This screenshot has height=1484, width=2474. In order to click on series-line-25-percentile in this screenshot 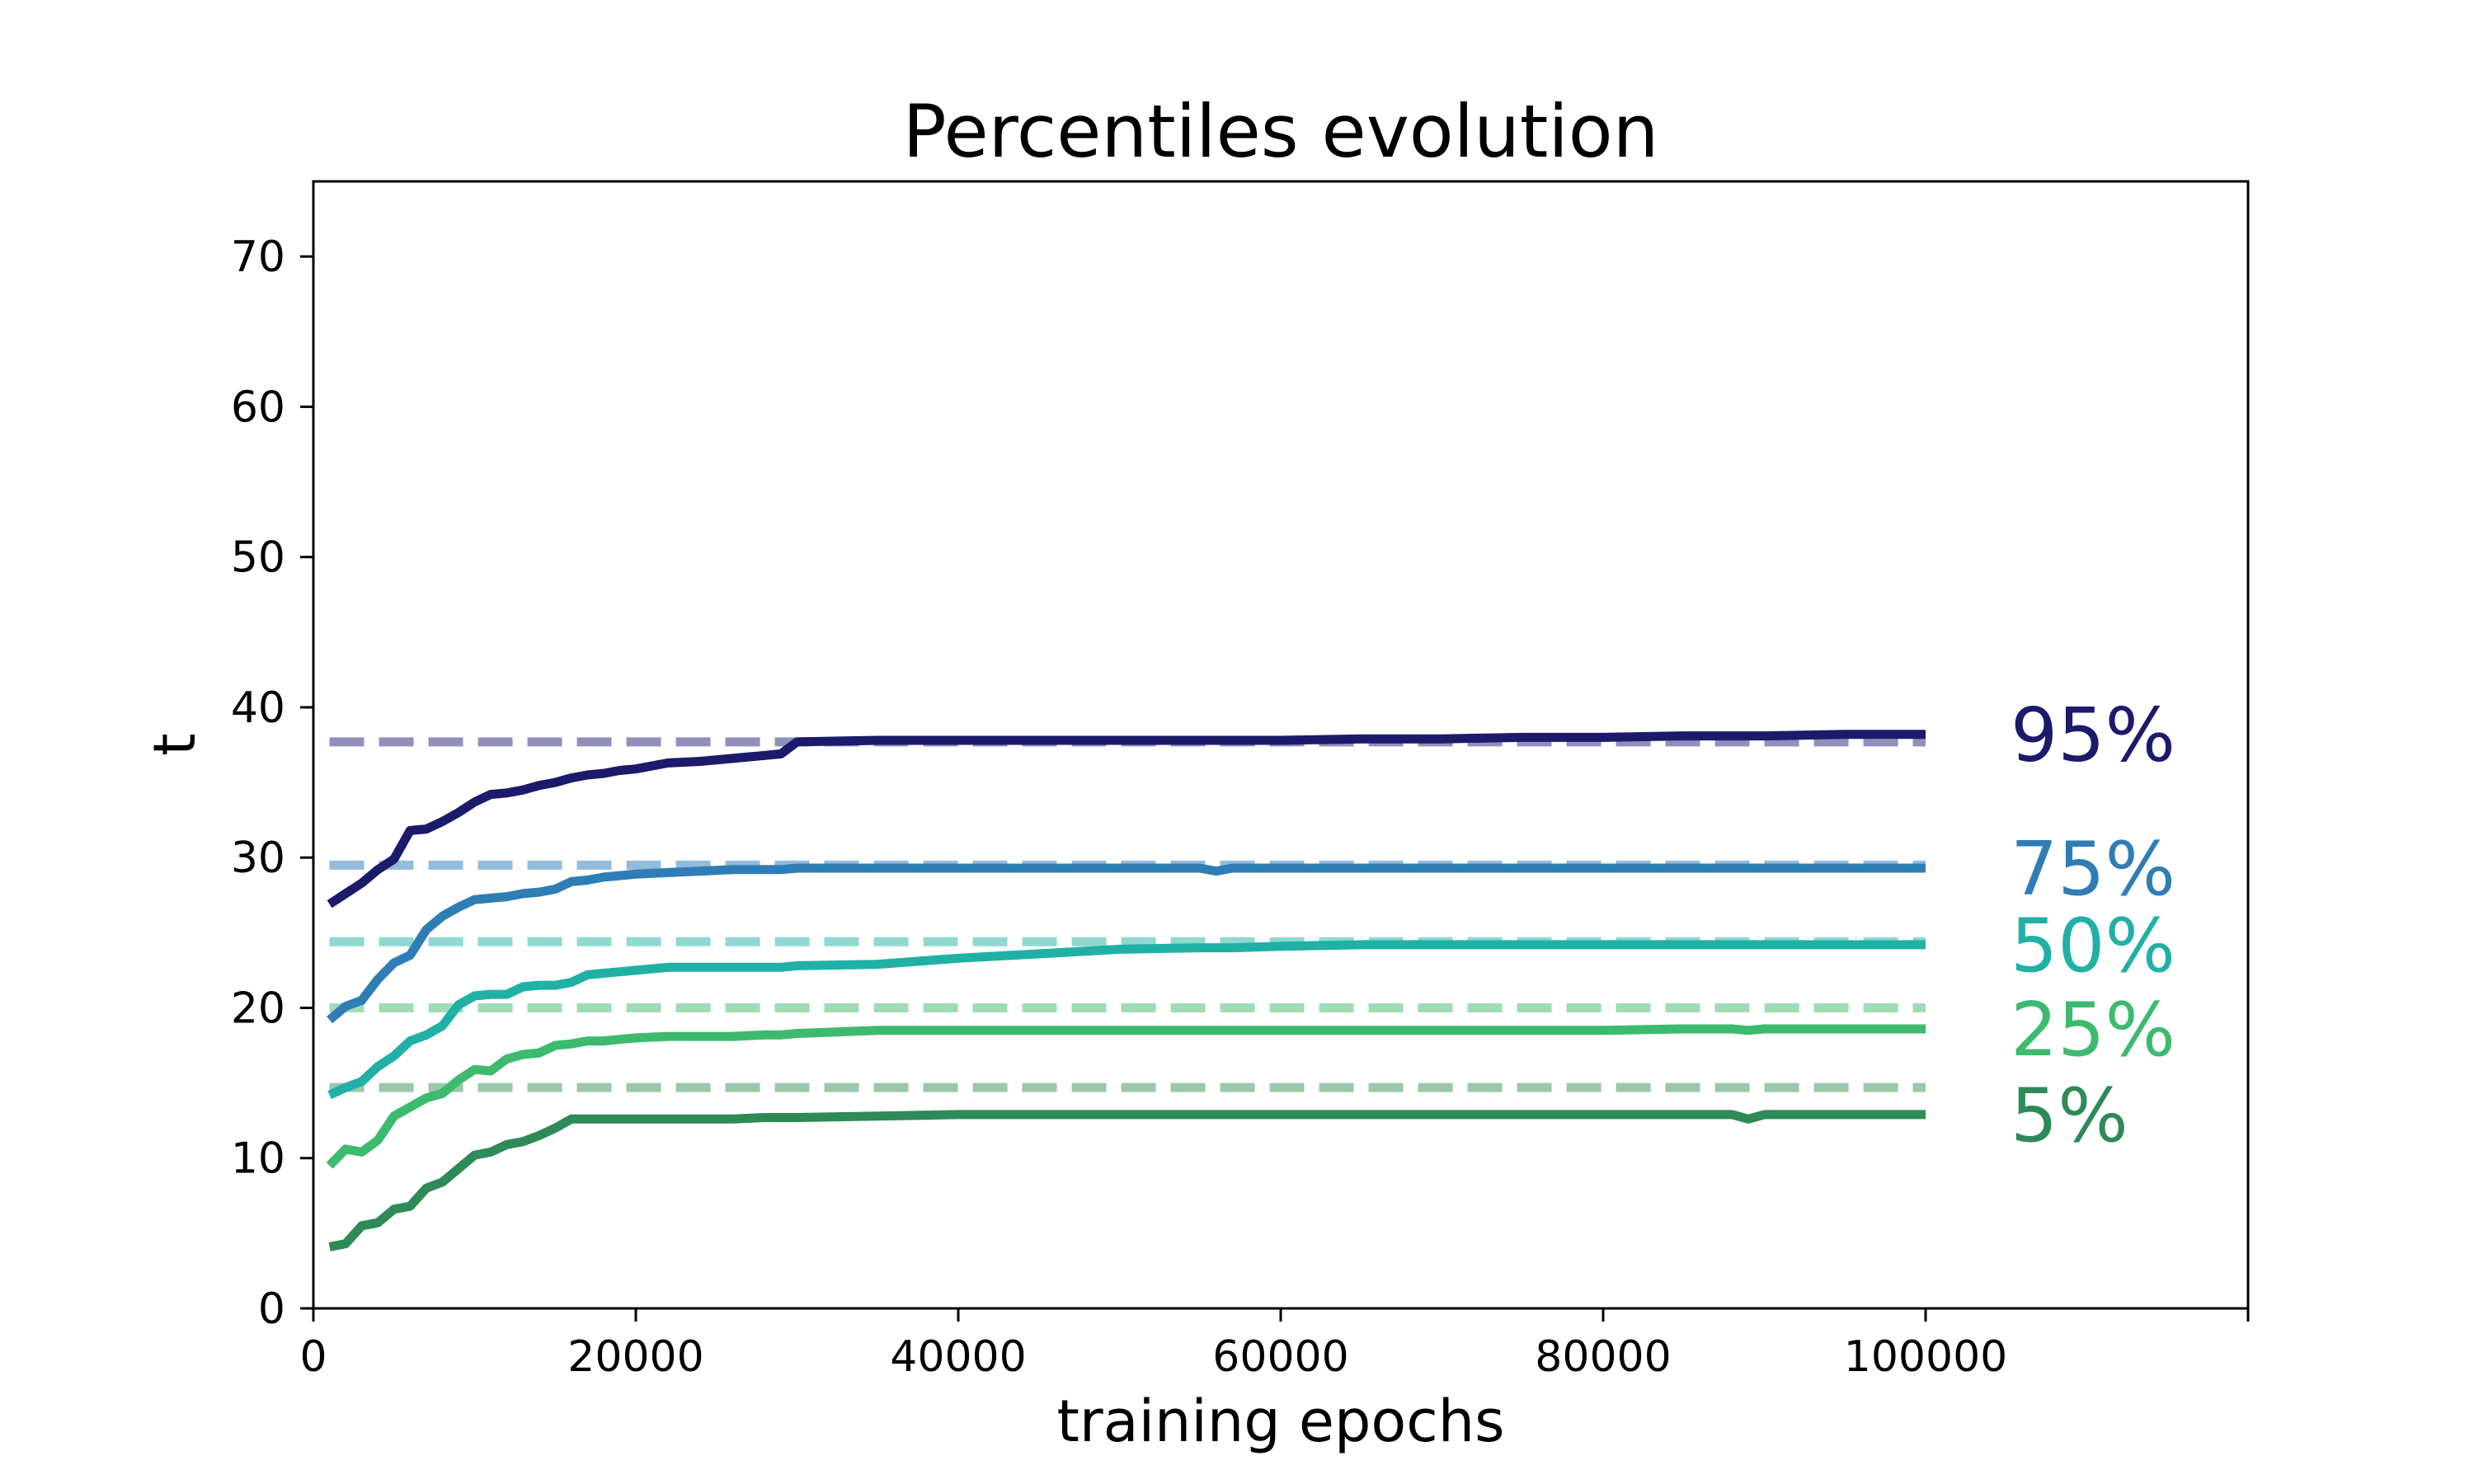, I will do `click(1126, 1096)`.